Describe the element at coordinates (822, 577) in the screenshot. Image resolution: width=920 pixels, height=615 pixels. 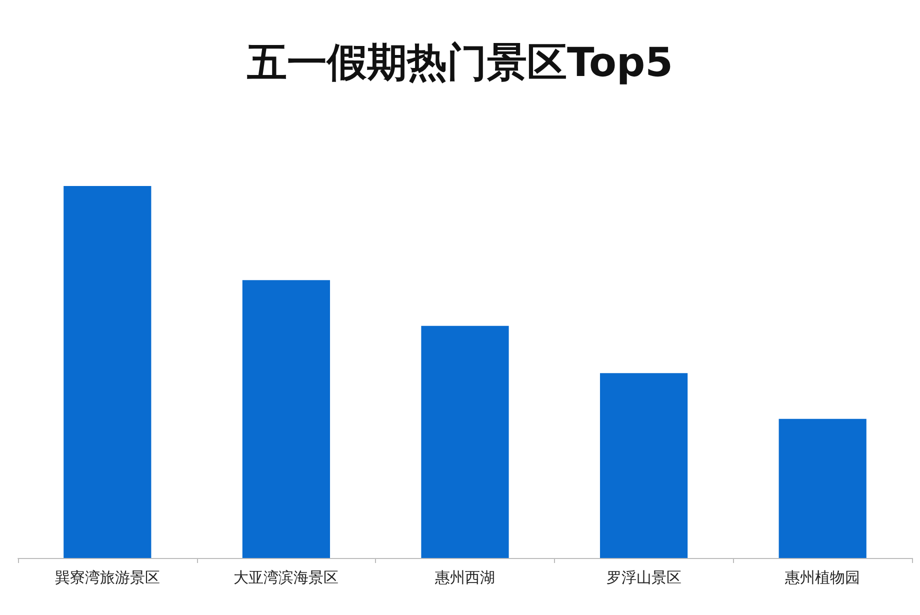
I see `x-tick-label: 惠州植物园` at that location.